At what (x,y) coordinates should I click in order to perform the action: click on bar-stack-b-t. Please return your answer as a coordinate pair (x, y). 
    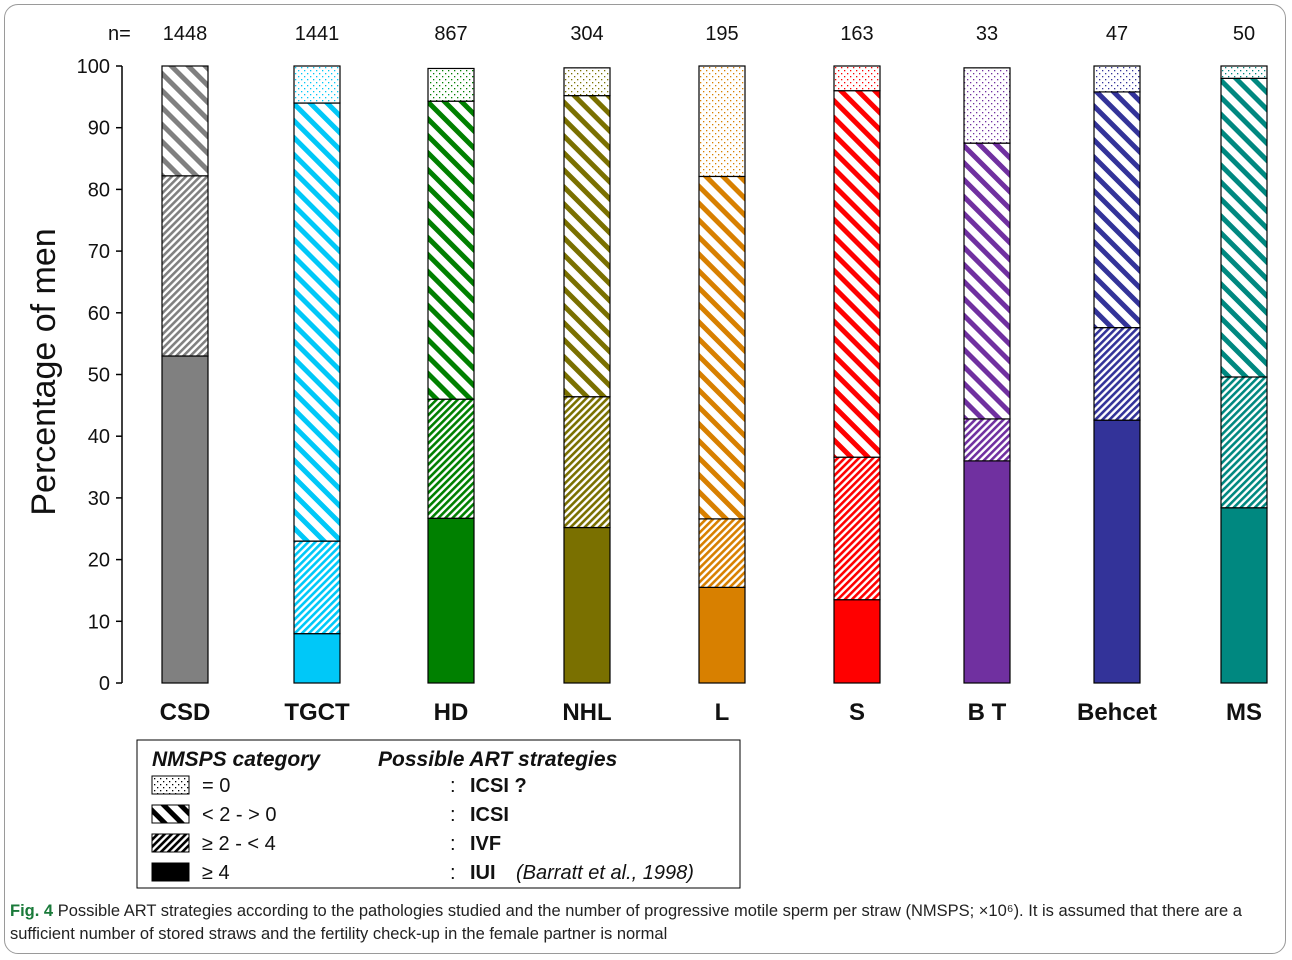
    Looking at the image, I should click on (987, 375).